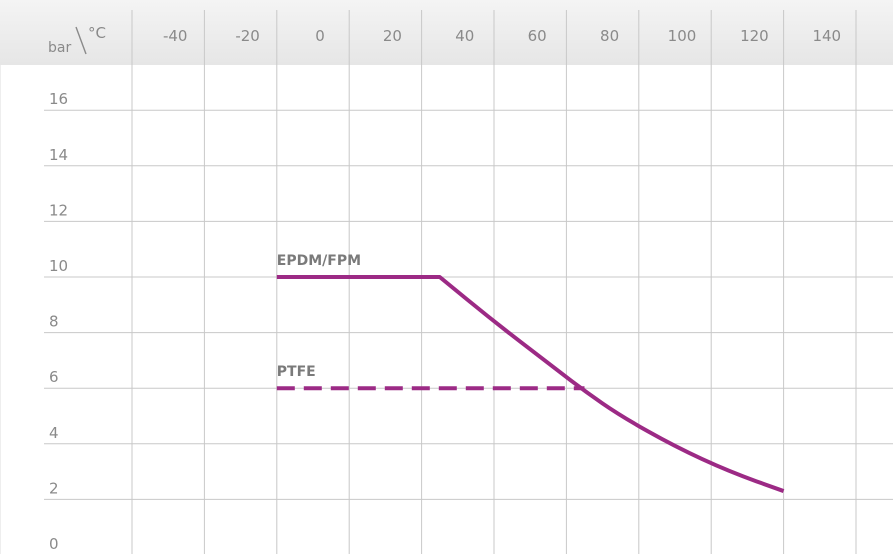 The image size is (893, 554). I want to click on series-labels: EPDM/FPM PTFE, so click(319, 316).